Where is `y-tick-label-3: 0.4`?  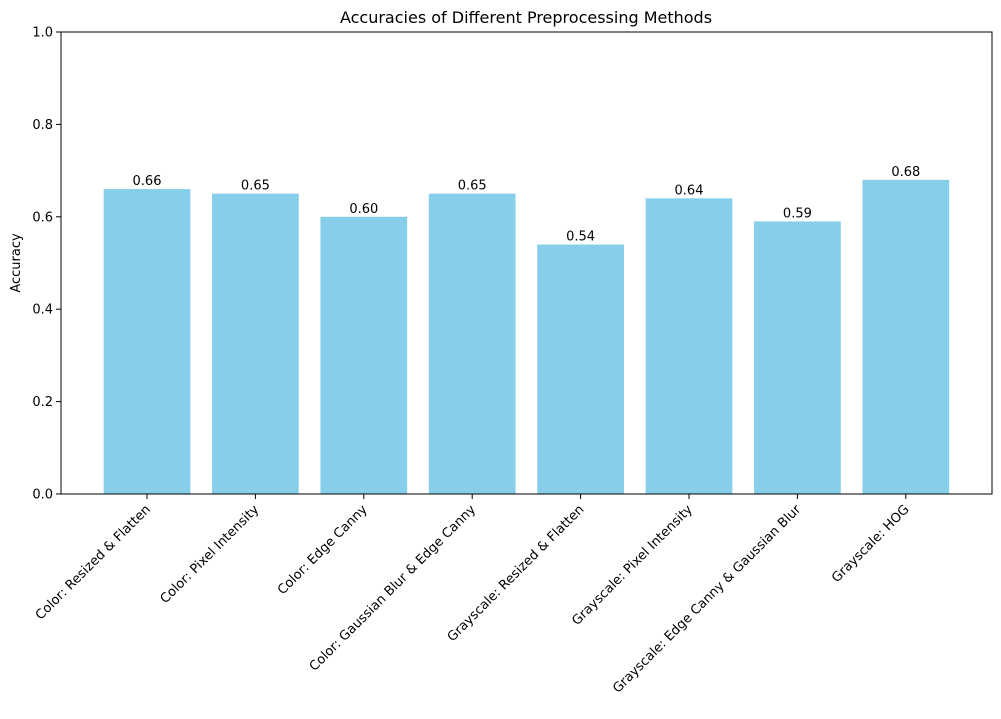
y-tick-label-3: 0.4 is located at coordinates (42, 310).